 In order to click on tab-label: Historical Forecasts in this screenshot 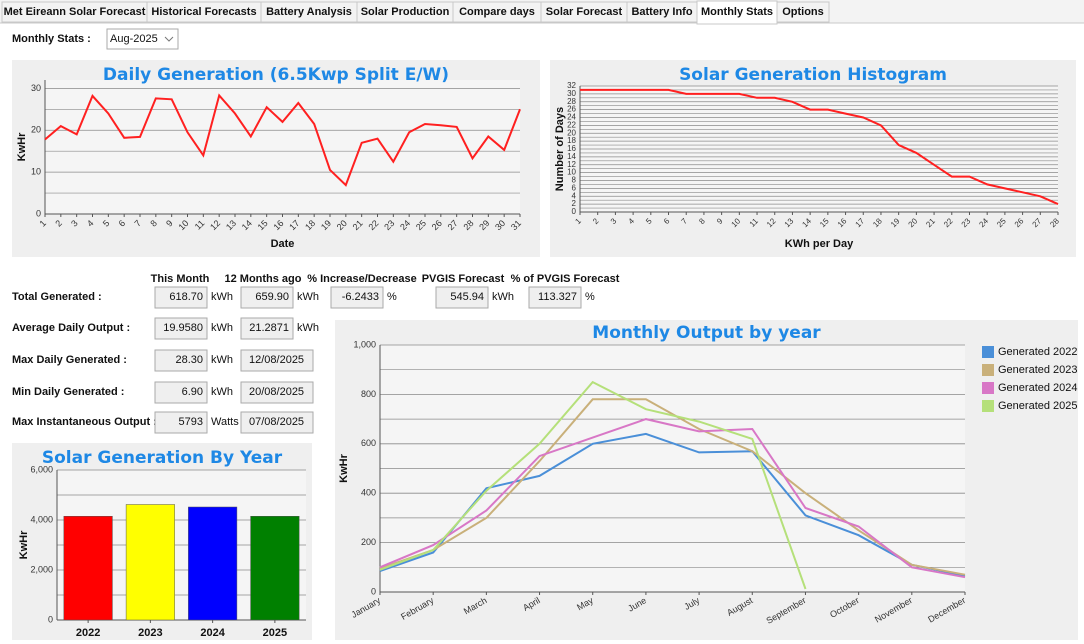, I will do `click(203, 12)`.